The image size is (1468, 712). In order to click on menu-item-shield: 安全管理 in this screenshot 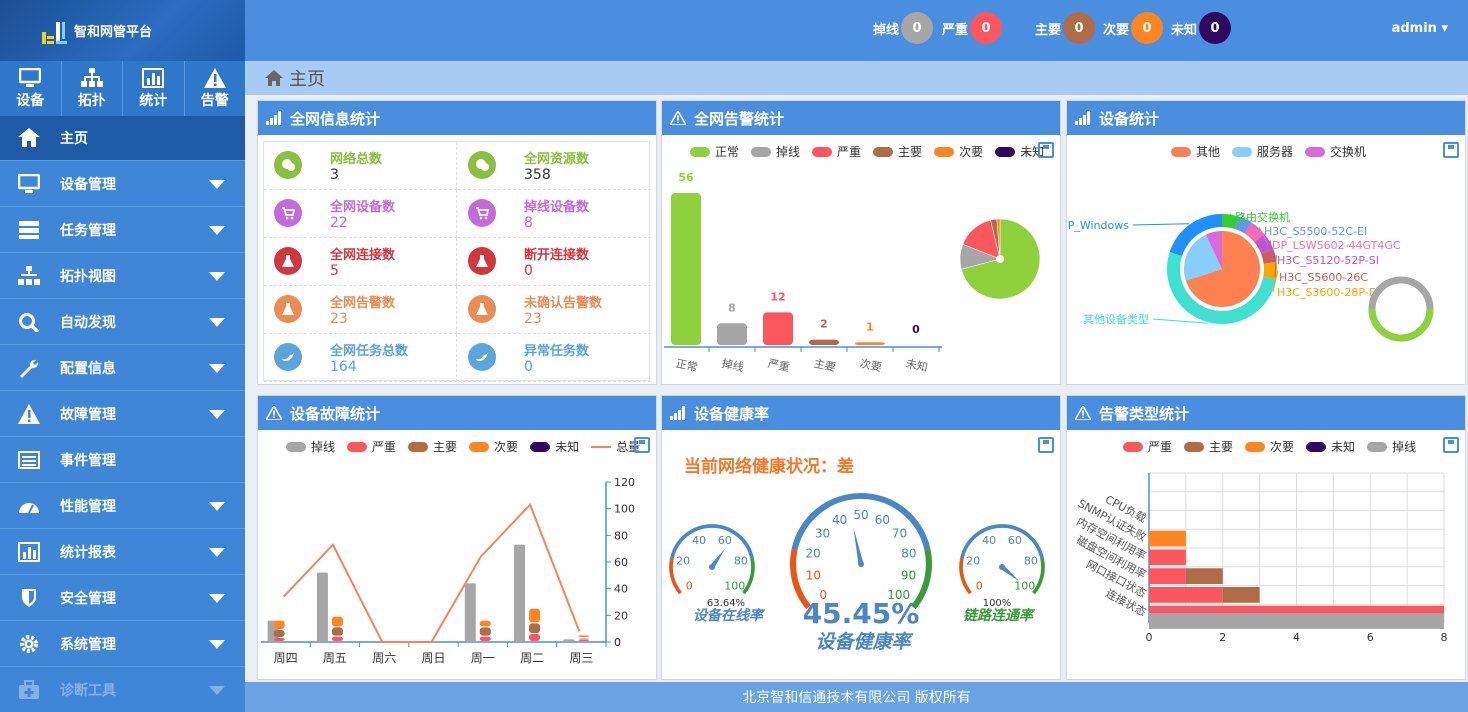, I will do `click(122, 598)`.